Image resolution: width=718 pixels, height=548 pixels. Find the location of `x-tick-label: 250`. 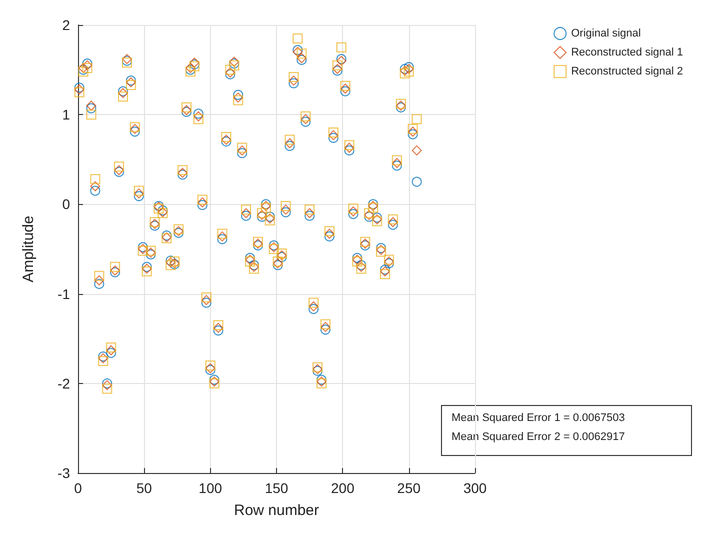

x-tick-label: 250 is located at coordinates (409, 488).